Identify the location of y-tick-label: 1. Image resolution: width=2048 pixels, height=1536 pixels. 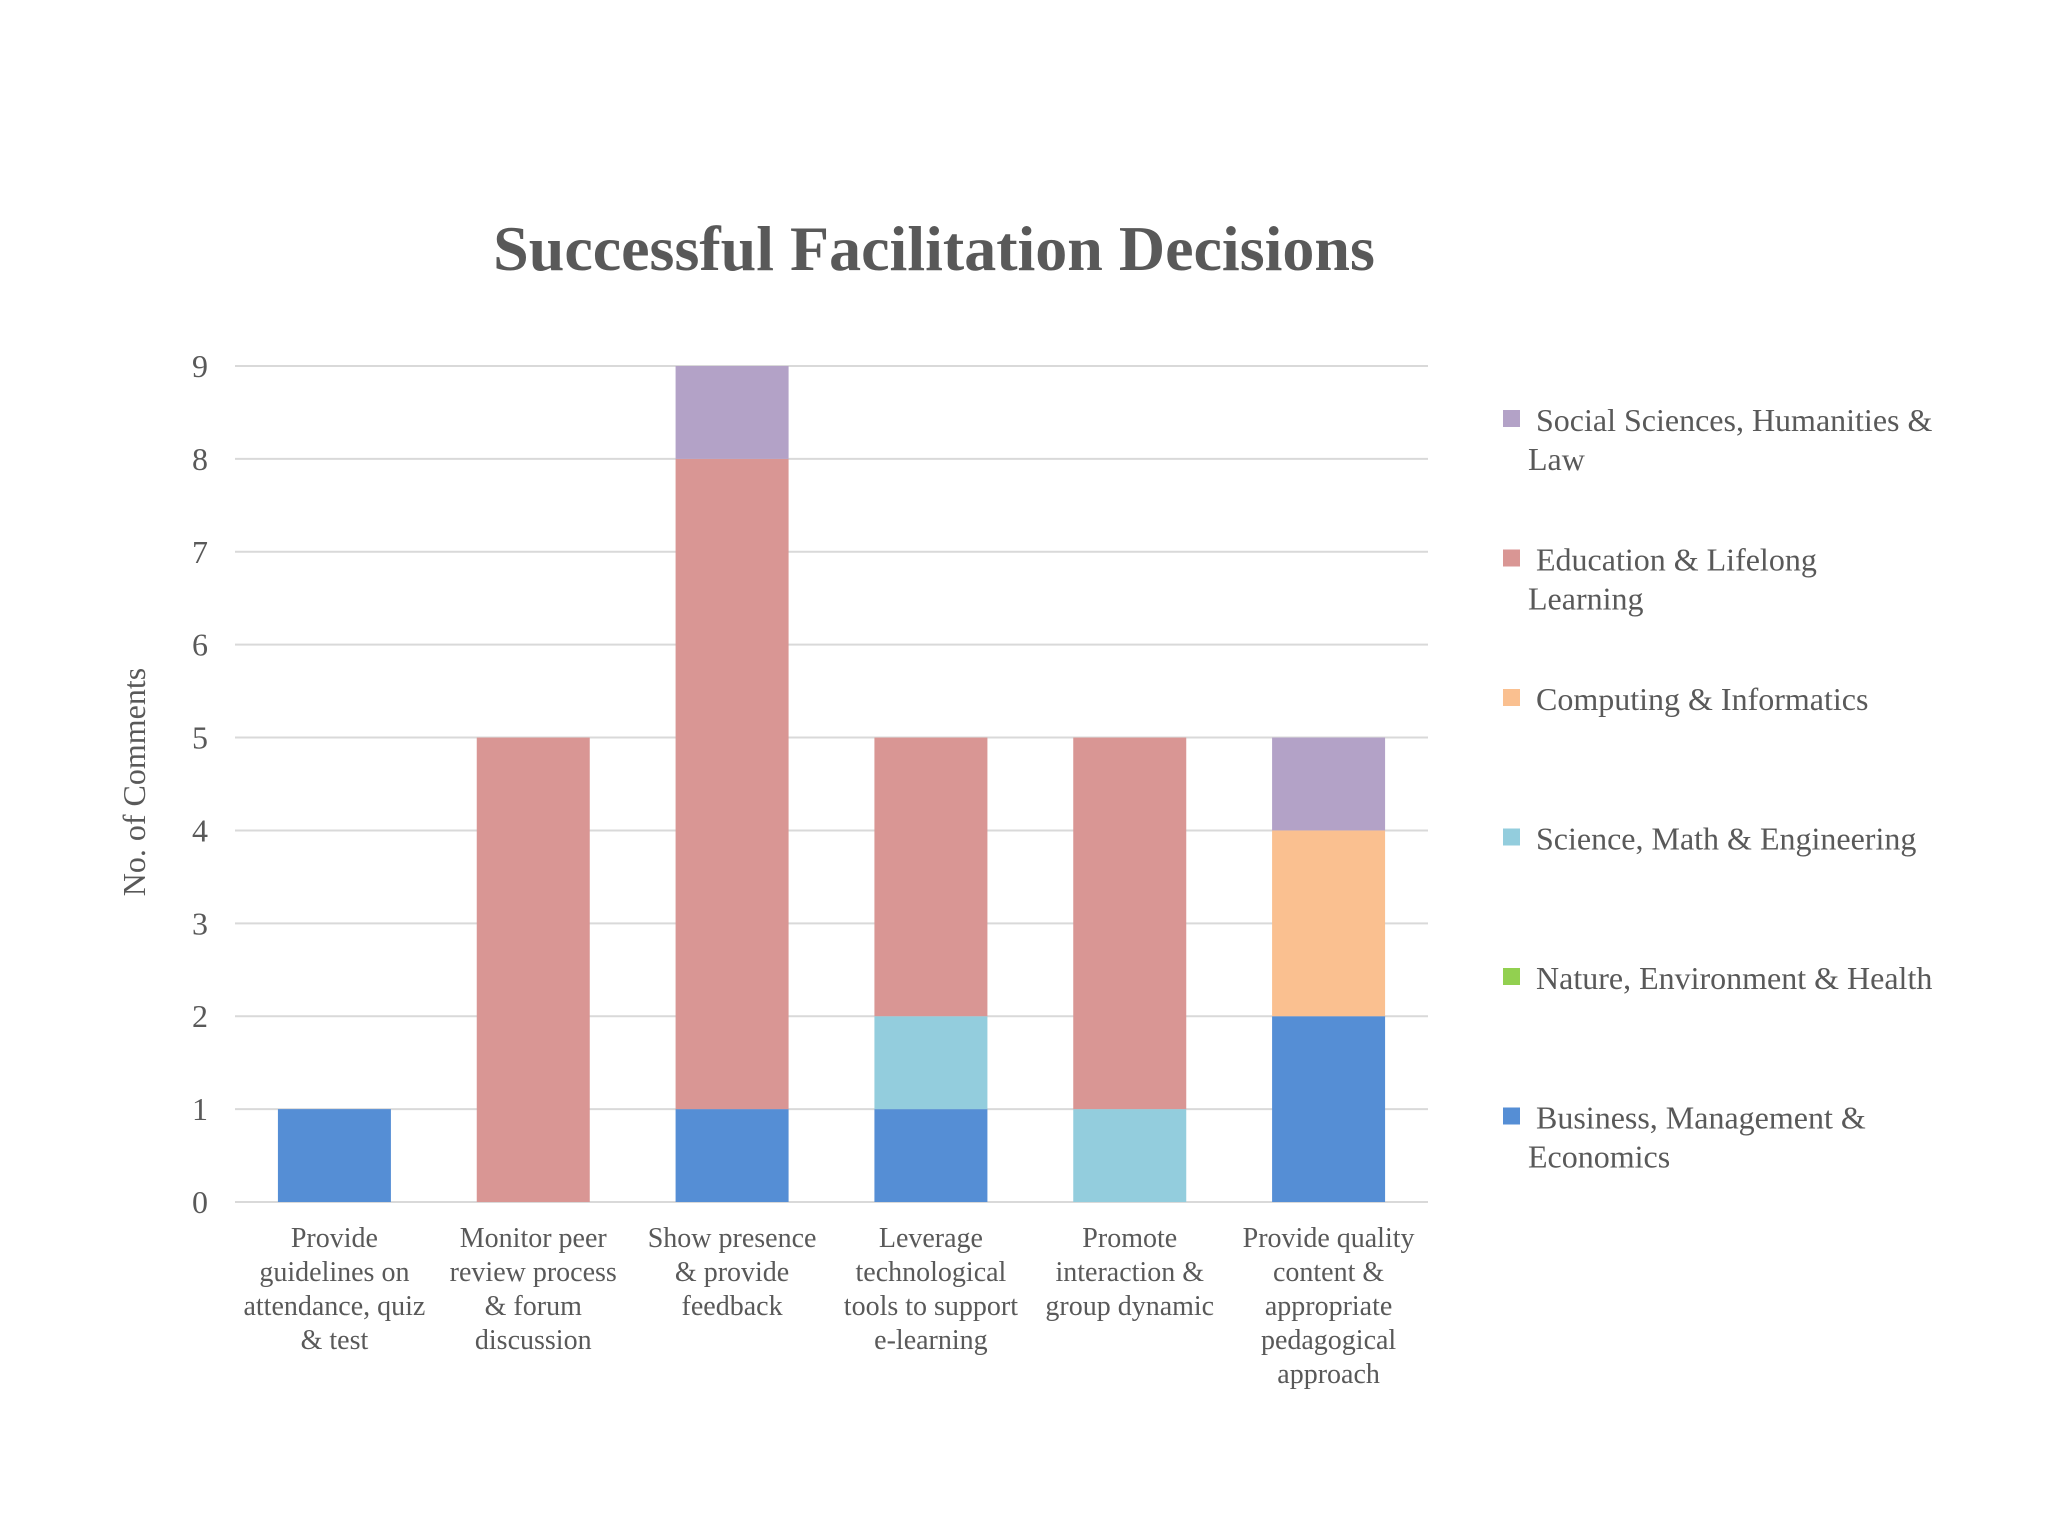
(200, 1109).